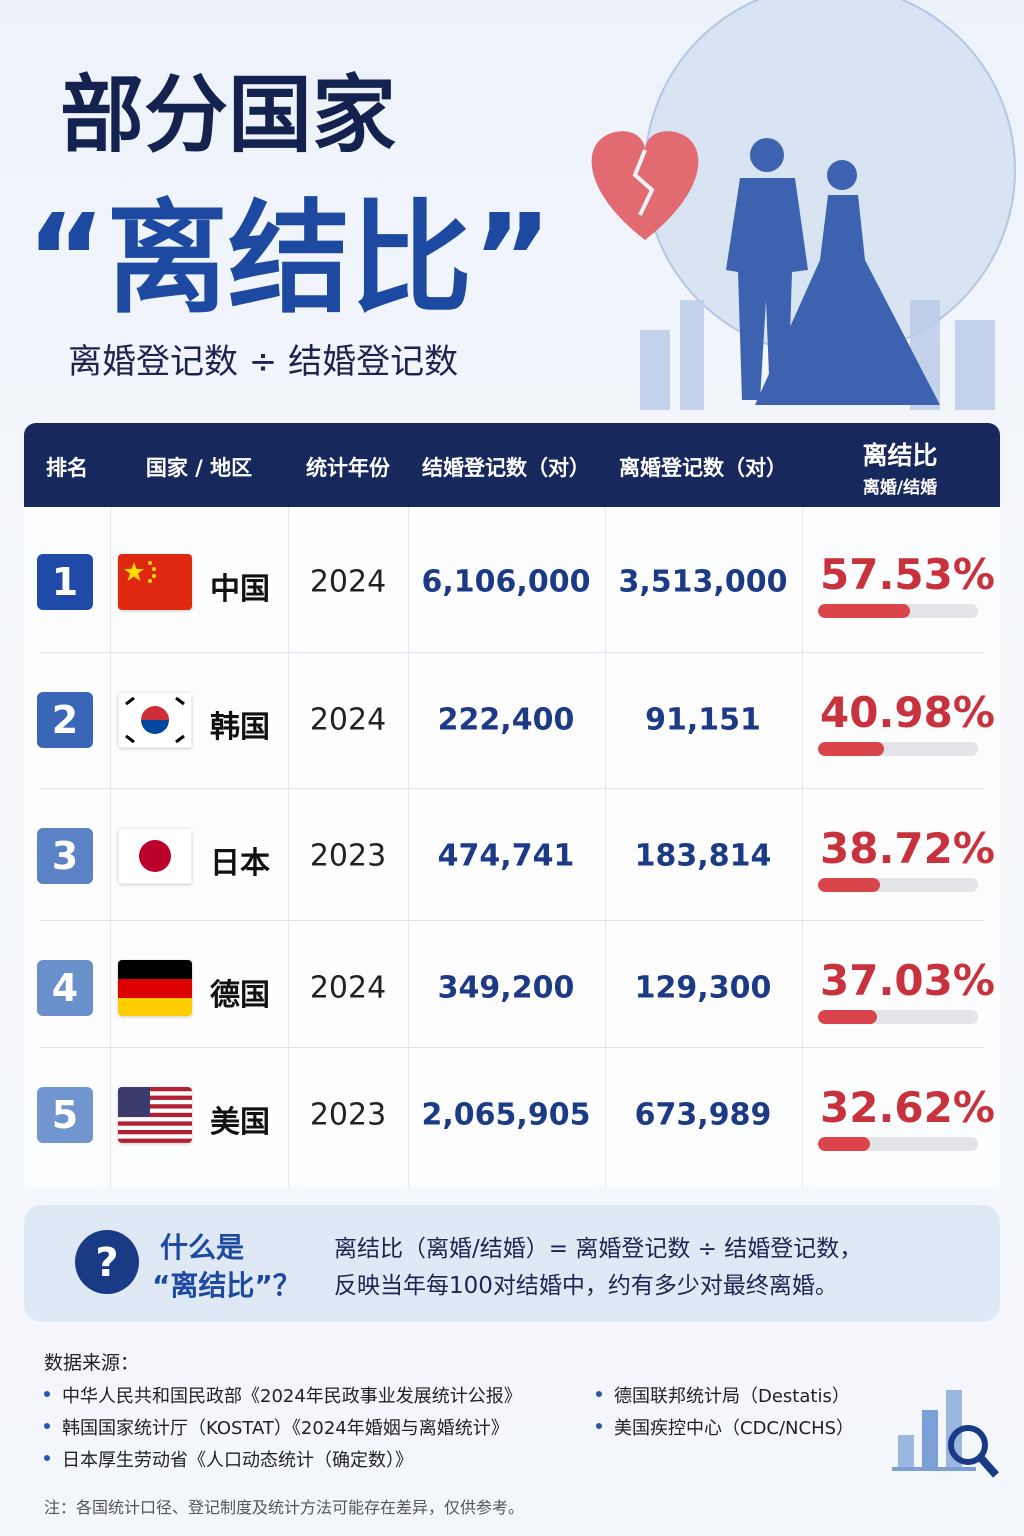 The height and width of the screenshot is (1536, 1024). Describe the element at coordinates (734, 1428) in the screenshot. I see `source-item: 美国疾控中心（CDC/NCHS）` at that location.